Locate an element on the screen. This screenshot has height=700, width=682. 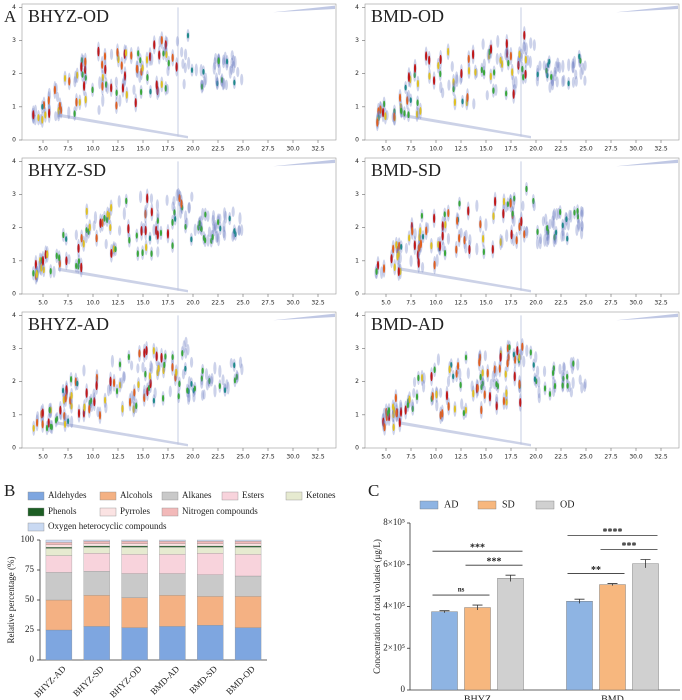
y-axis-title: Concentration of total volaties (μg/L) is located at coordinates (377, 606).